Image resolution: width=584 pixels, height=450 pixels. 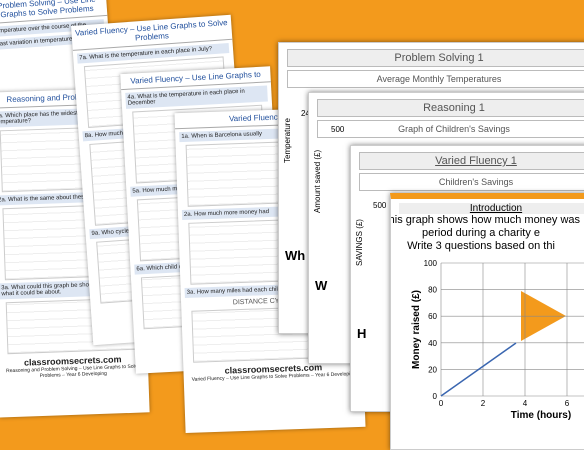 What do you see at coordinates (450, 129) in the screenshot?
I see `slide-subtitle: Graph of Children's Savings` at bounding box center [450, 129].